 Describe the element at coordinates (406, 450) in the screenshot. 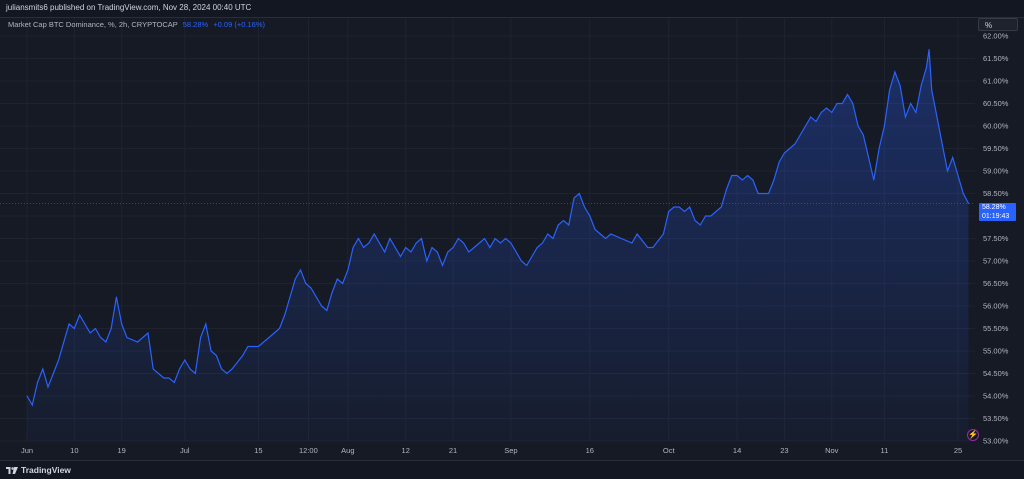

I see `x-tick-label: 12` at that location.